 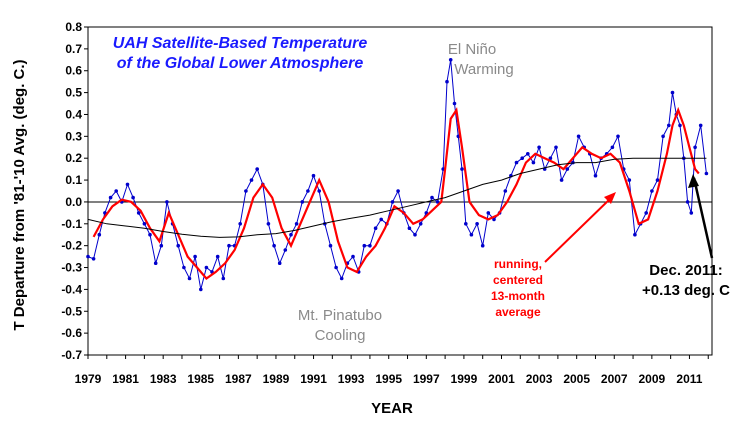 I want to click on running-arrow, so click(x=579, y=229).